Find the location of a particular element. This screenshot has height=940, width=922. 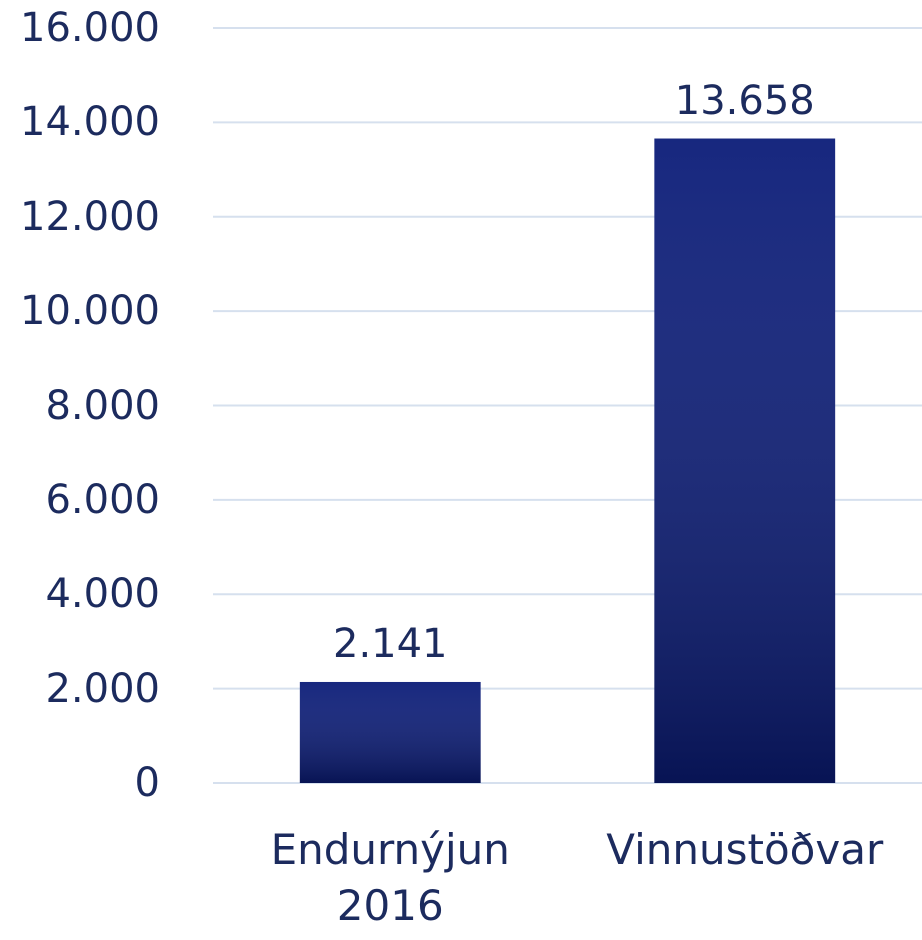

value-label: 13.658 is located at coordinates (744, 100).